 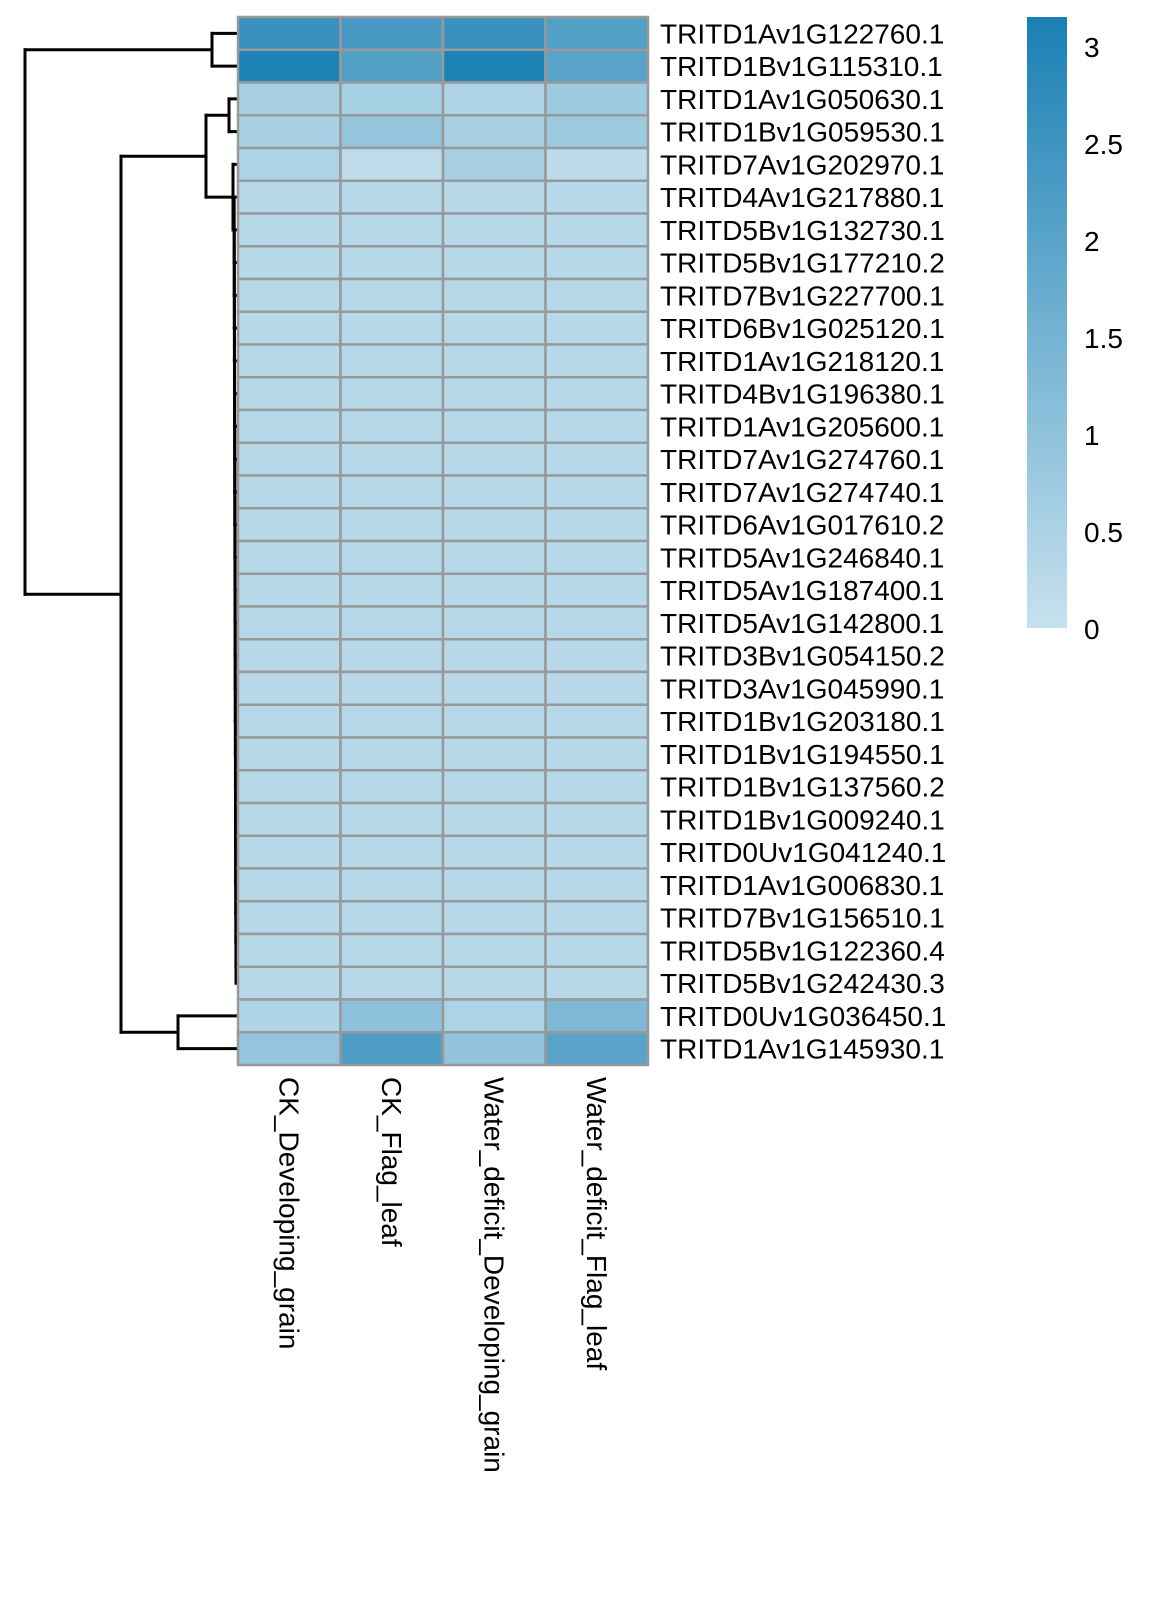 I want to click on row-label: TRITD5Bv1G122360.4, so click(x=802, y=950).